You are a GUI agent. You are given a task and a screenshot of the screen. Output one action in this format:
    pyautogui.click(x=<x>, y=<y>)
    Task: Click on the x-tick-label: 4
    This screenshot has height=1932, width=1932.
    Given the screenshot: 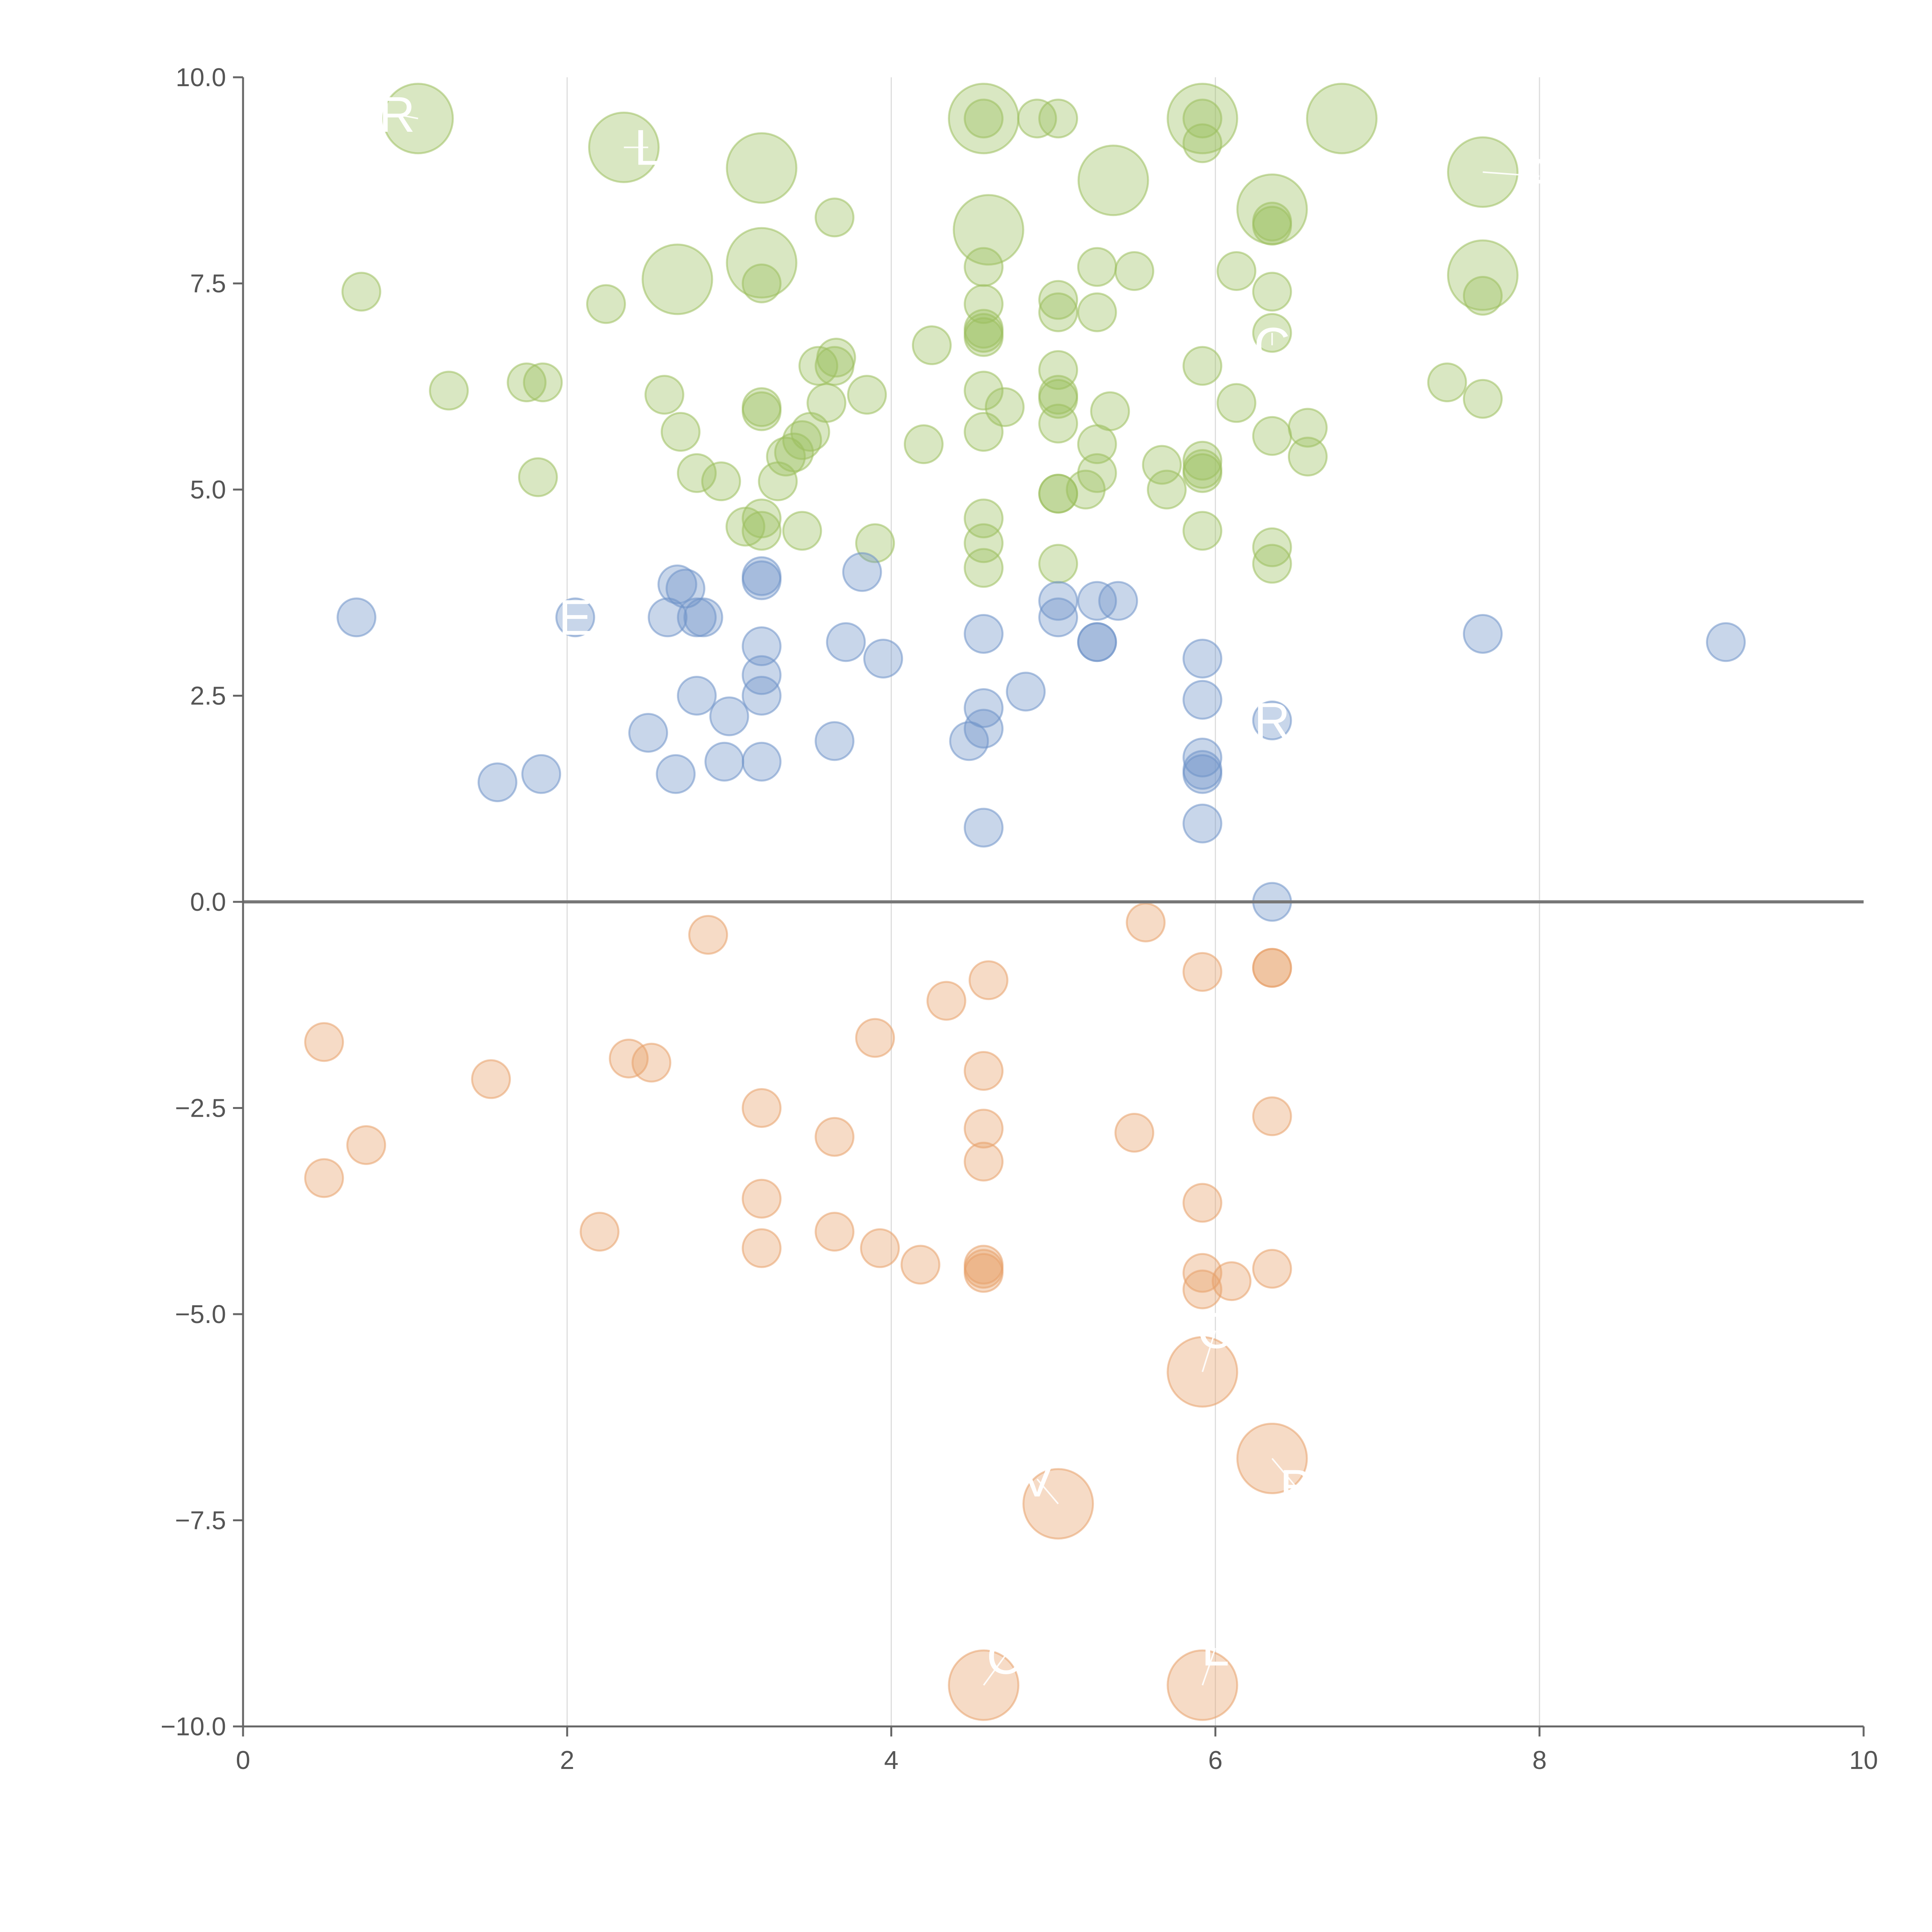 What is the action you would take?
    pyautogui.click(x=891, y=1760)
    